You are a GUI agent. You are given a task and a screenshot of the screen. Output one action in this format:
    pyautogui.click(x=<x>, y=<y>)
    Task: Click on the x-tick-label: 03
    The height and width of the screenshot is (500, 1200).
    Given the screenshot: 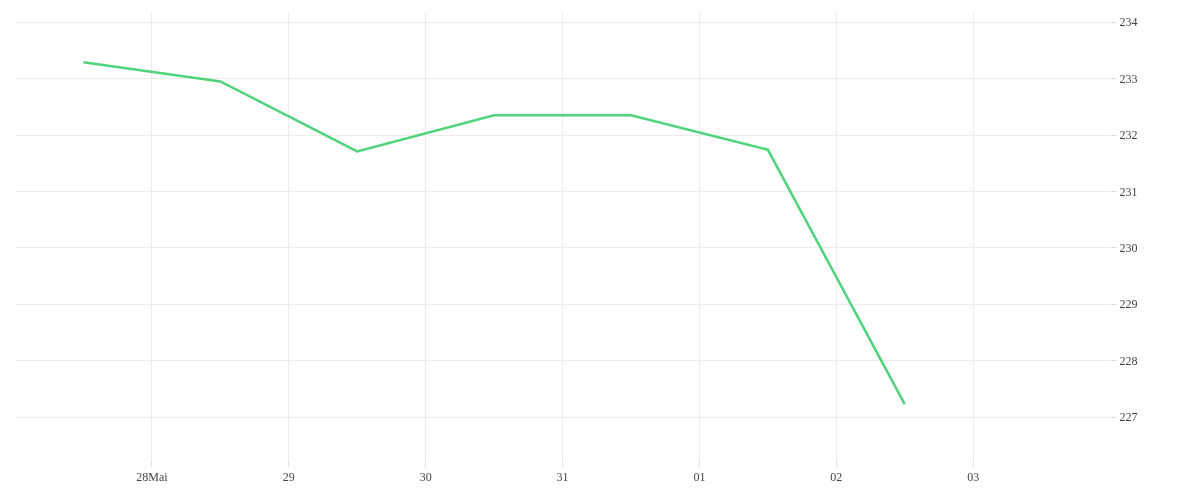 What is the action you would take?
    pyautogui.click(x=973, y=477)
    